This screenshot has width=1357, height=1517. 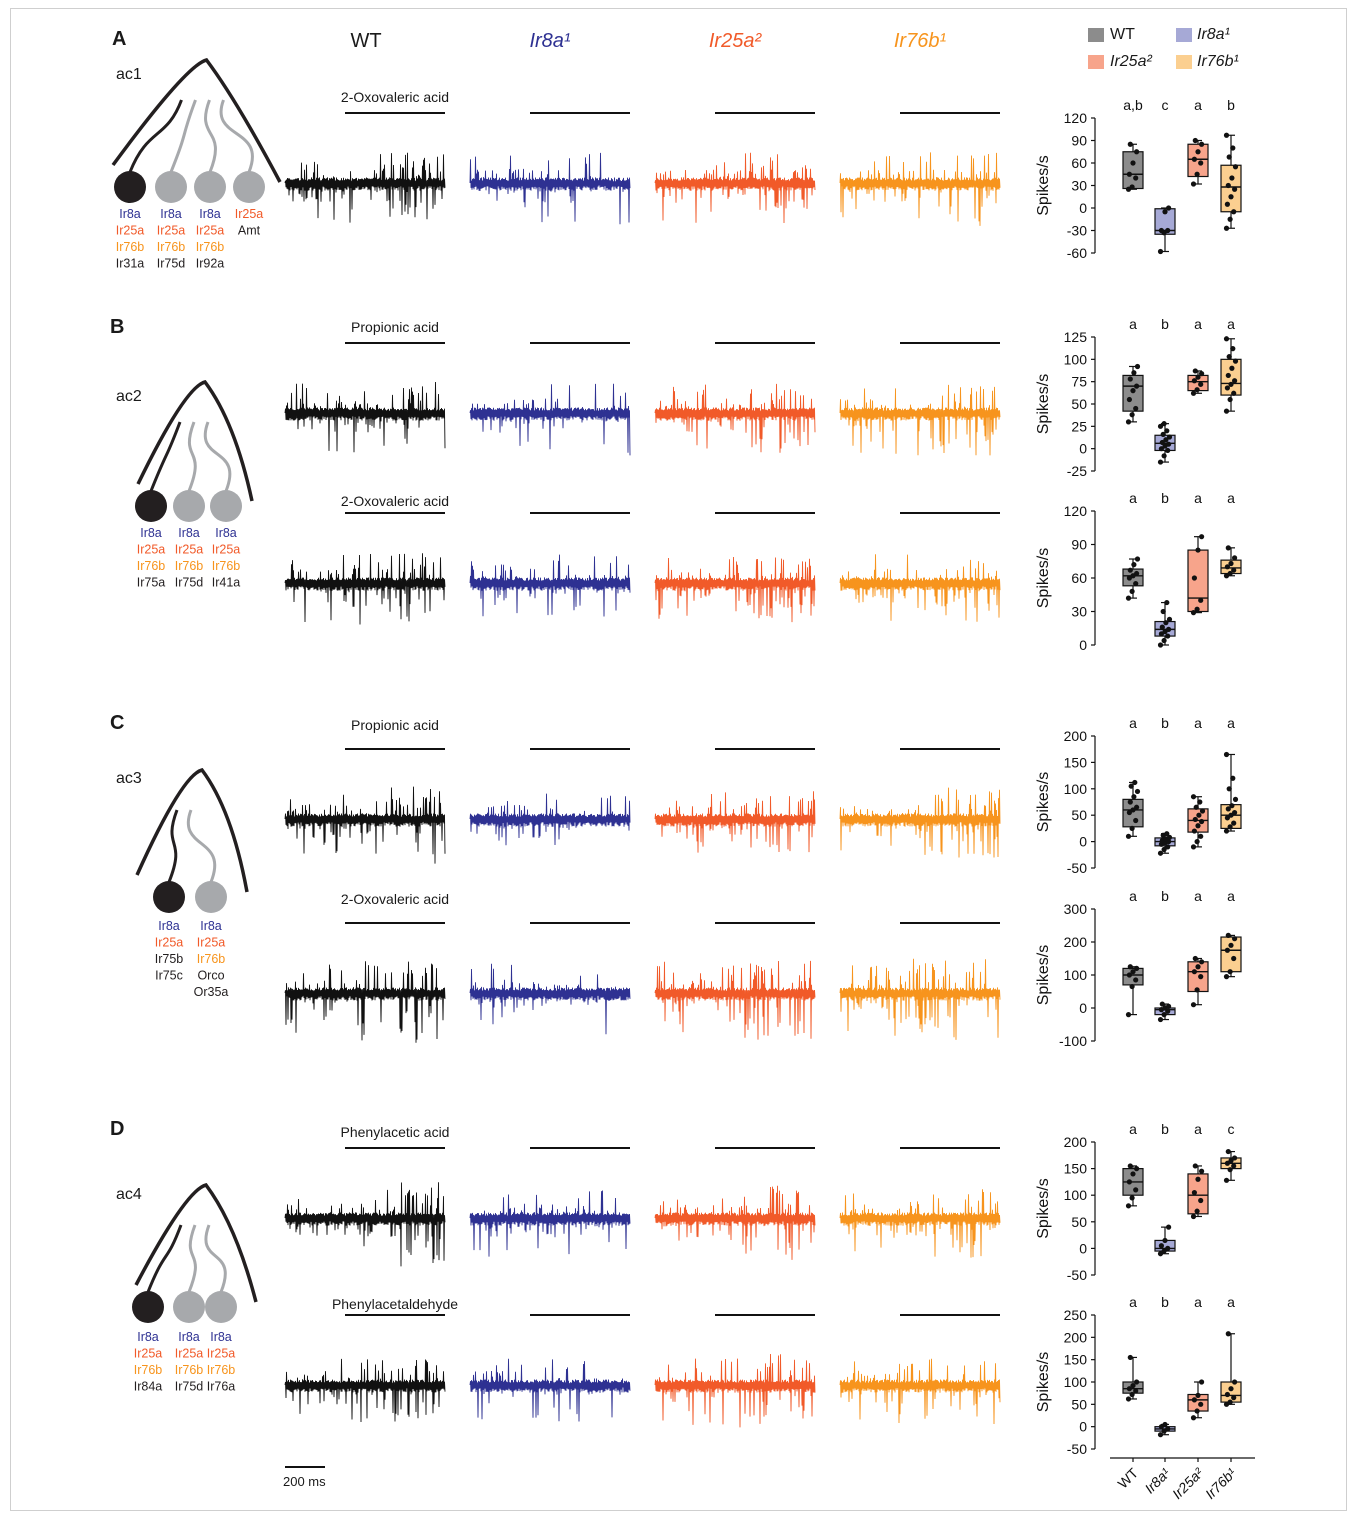 What do you see at coordinates (304, 1481) in the screenshot?
I see `scale-bar-label: 200 ms` at bounding box center [304, 1481].